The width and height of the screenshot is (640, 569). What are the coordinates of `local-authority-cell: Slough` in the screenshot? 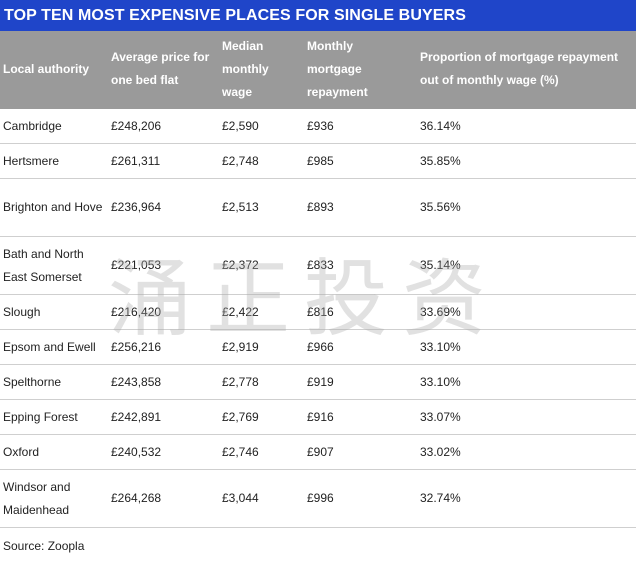 It's located at (22, 311).